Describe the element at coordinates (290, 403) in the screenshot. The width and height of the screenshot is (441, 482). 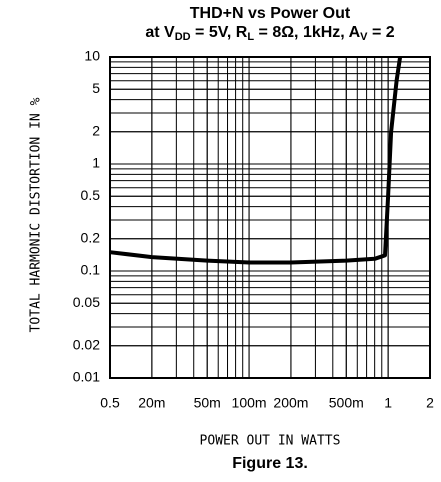
I see `x-tick-label: 200m` at that location.